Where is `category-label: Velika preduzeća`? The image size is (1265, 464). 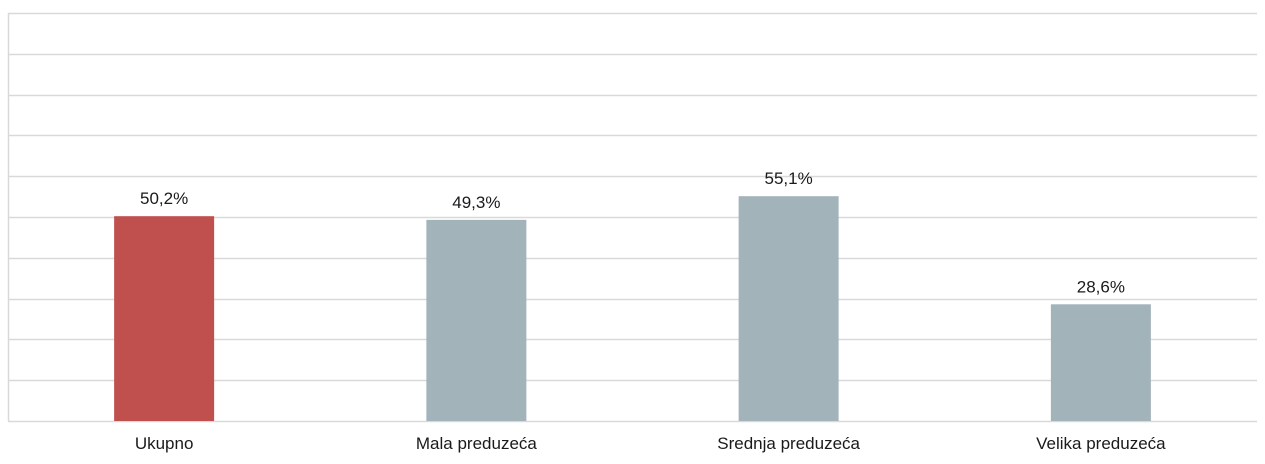 category-label: Velika preduzeća is located at coordinates (1101, 443).